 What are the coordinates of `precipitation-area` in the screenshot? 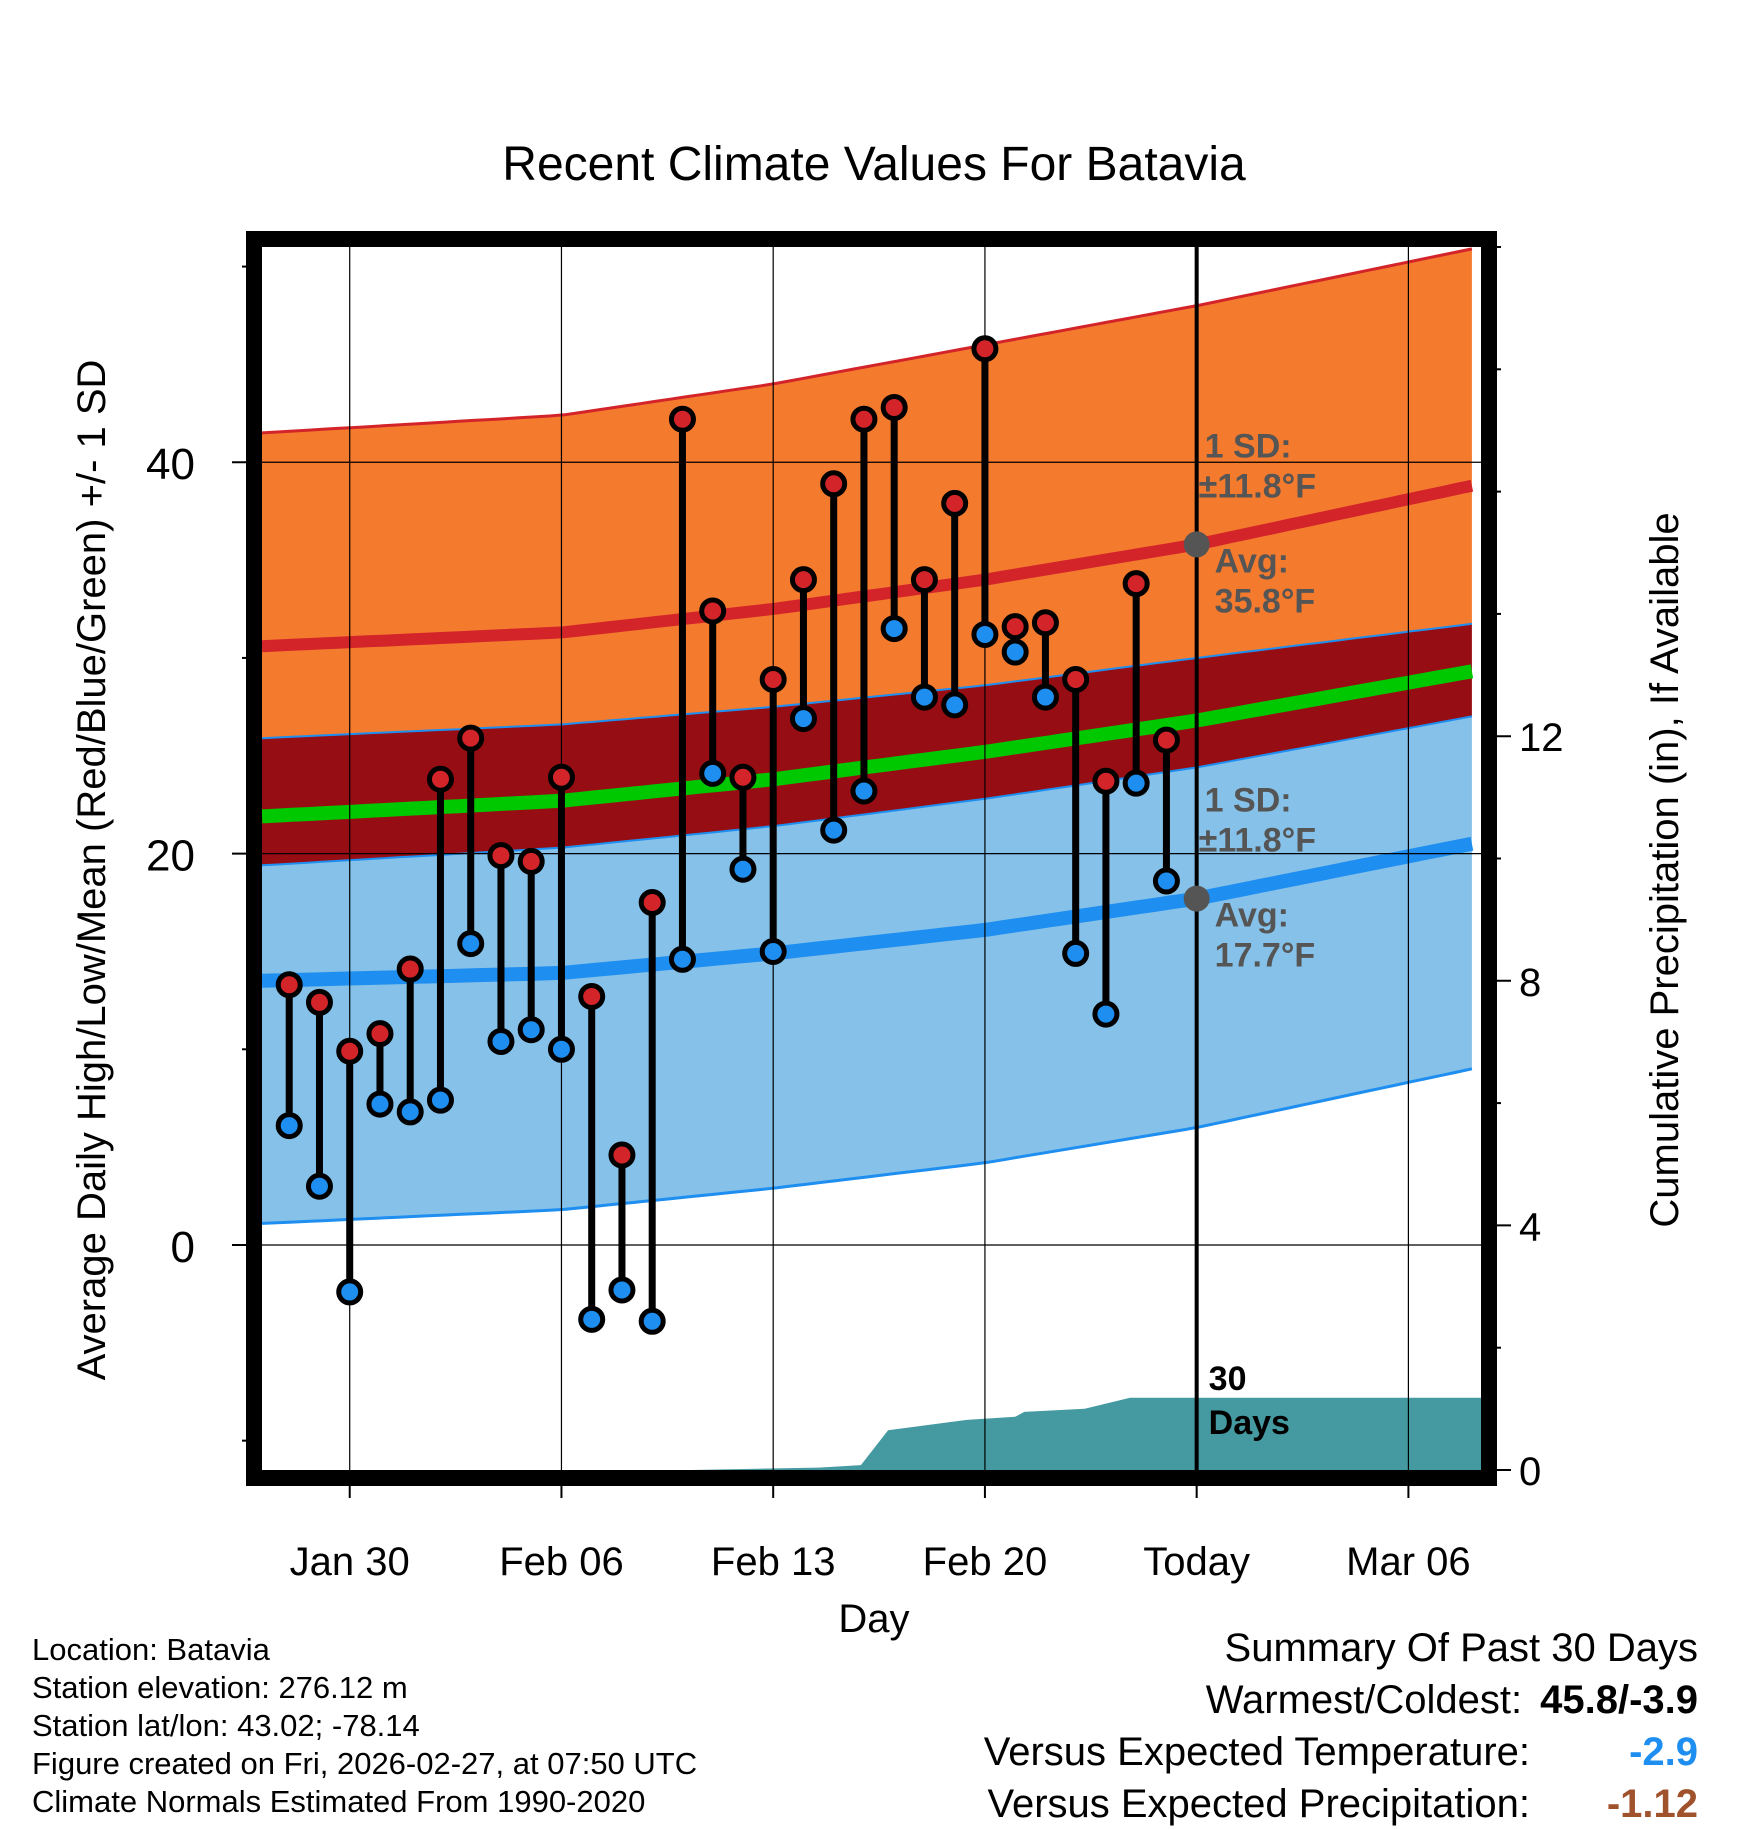 It's located at (871, 1433).